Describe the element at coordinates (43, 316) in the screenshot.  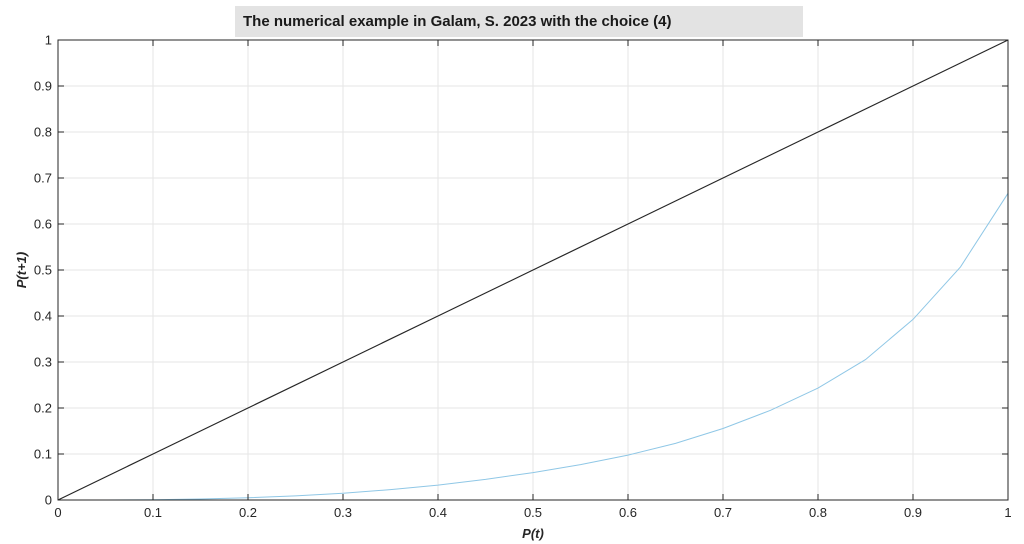
I see `y-tick-label: 0.4` at that location.